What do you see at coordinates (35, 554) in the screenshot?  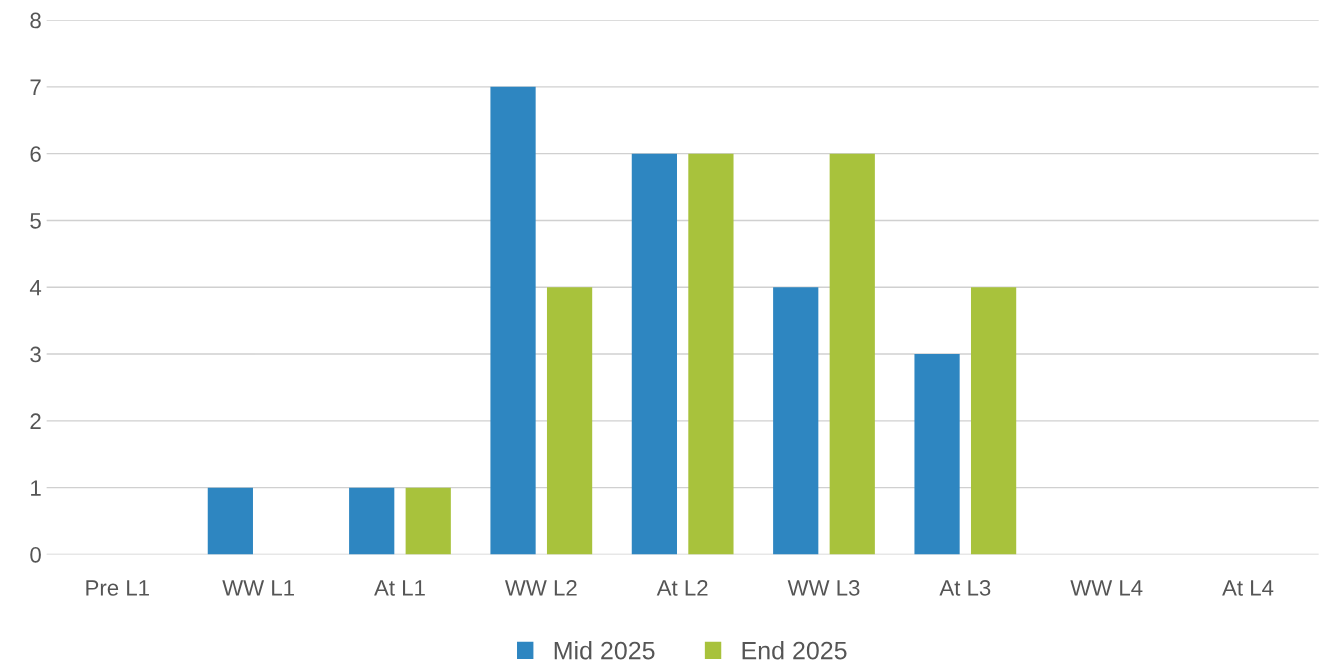 I see `y-tick-label: 0` at bounding box center [35, 554].